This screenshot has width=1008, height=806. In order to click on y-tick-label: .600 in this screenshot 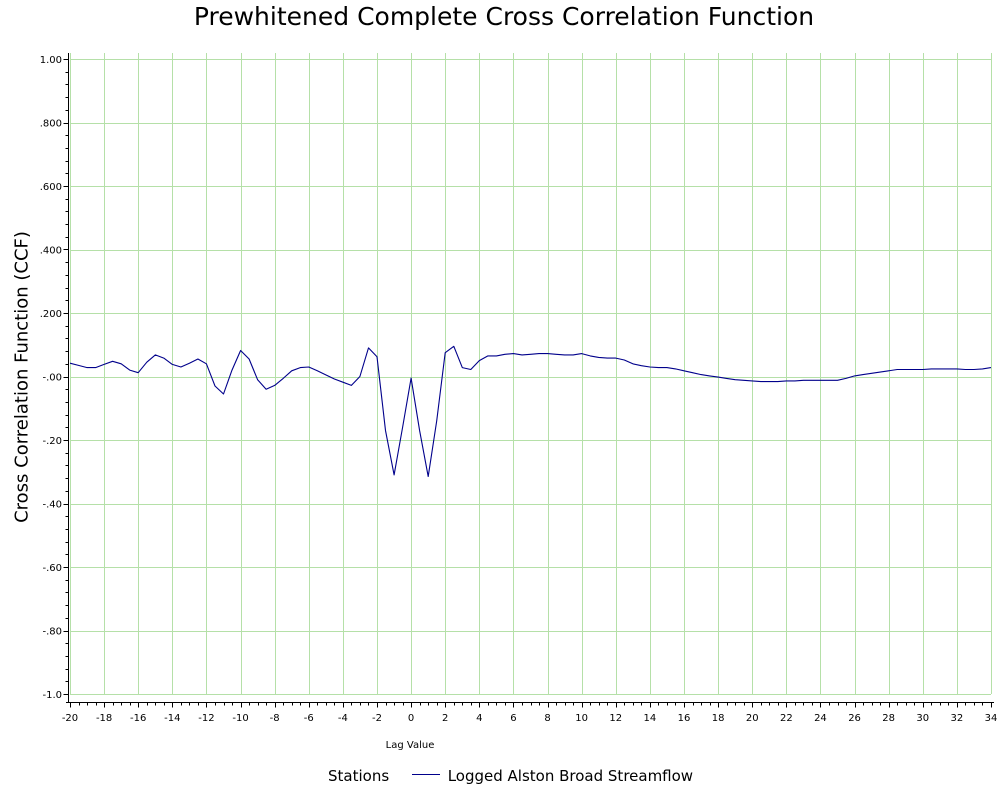, I will do `click(51, 187)`.